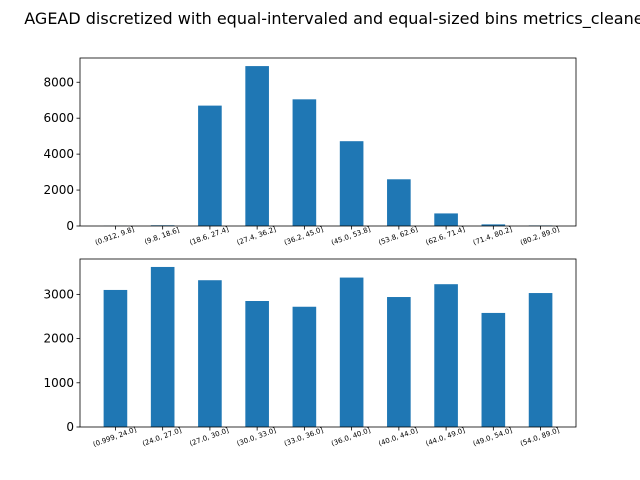 The height and width of the screenshot is (480, 640). Describe the element at coordinates (540, 437) in the screenshot. I see `x-tick-label: (54.0, 89.0]` at that location.